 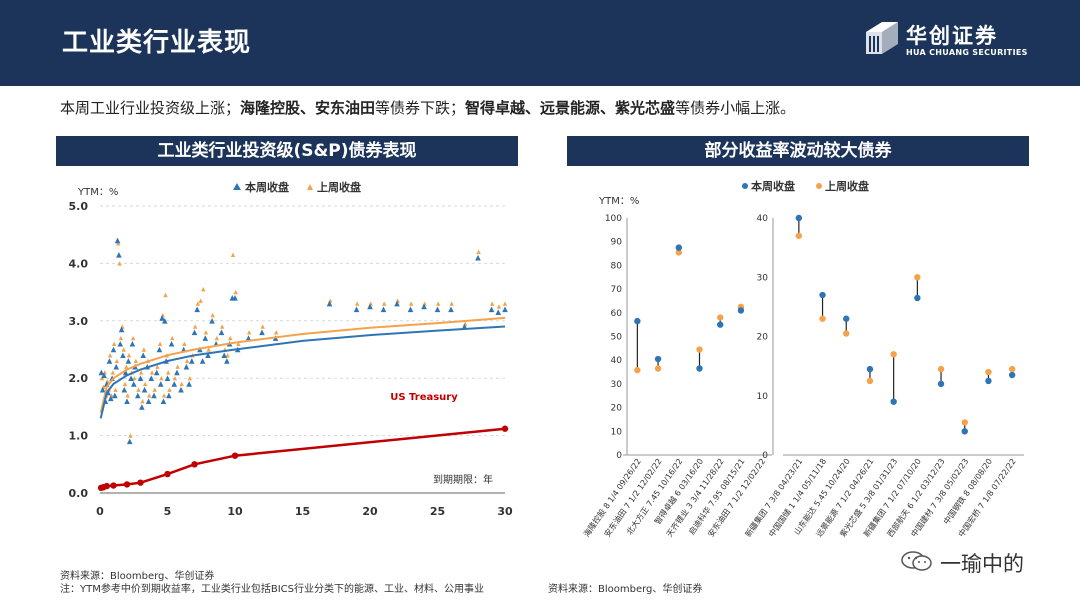 I want to click on y-tick-label: 40, so click(x=763, y=219).